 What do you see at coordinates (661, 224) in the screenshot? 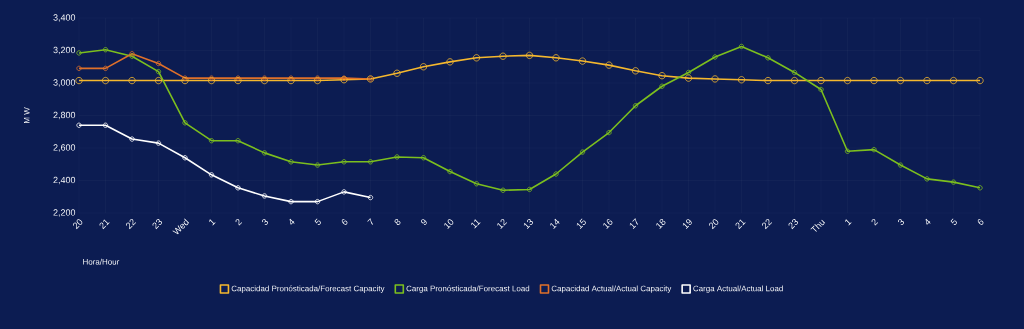
I see `x-tick-label: 18` at bounding box center [661, 224].